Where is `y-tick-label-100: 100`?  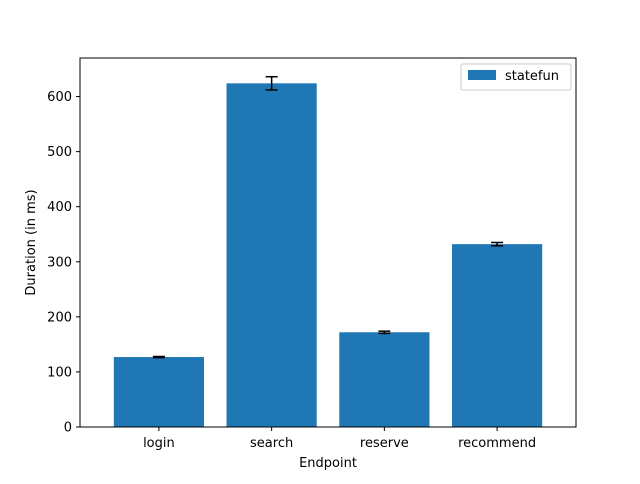
y-tick-label-100: 100 is located at coordinates (59, 372).